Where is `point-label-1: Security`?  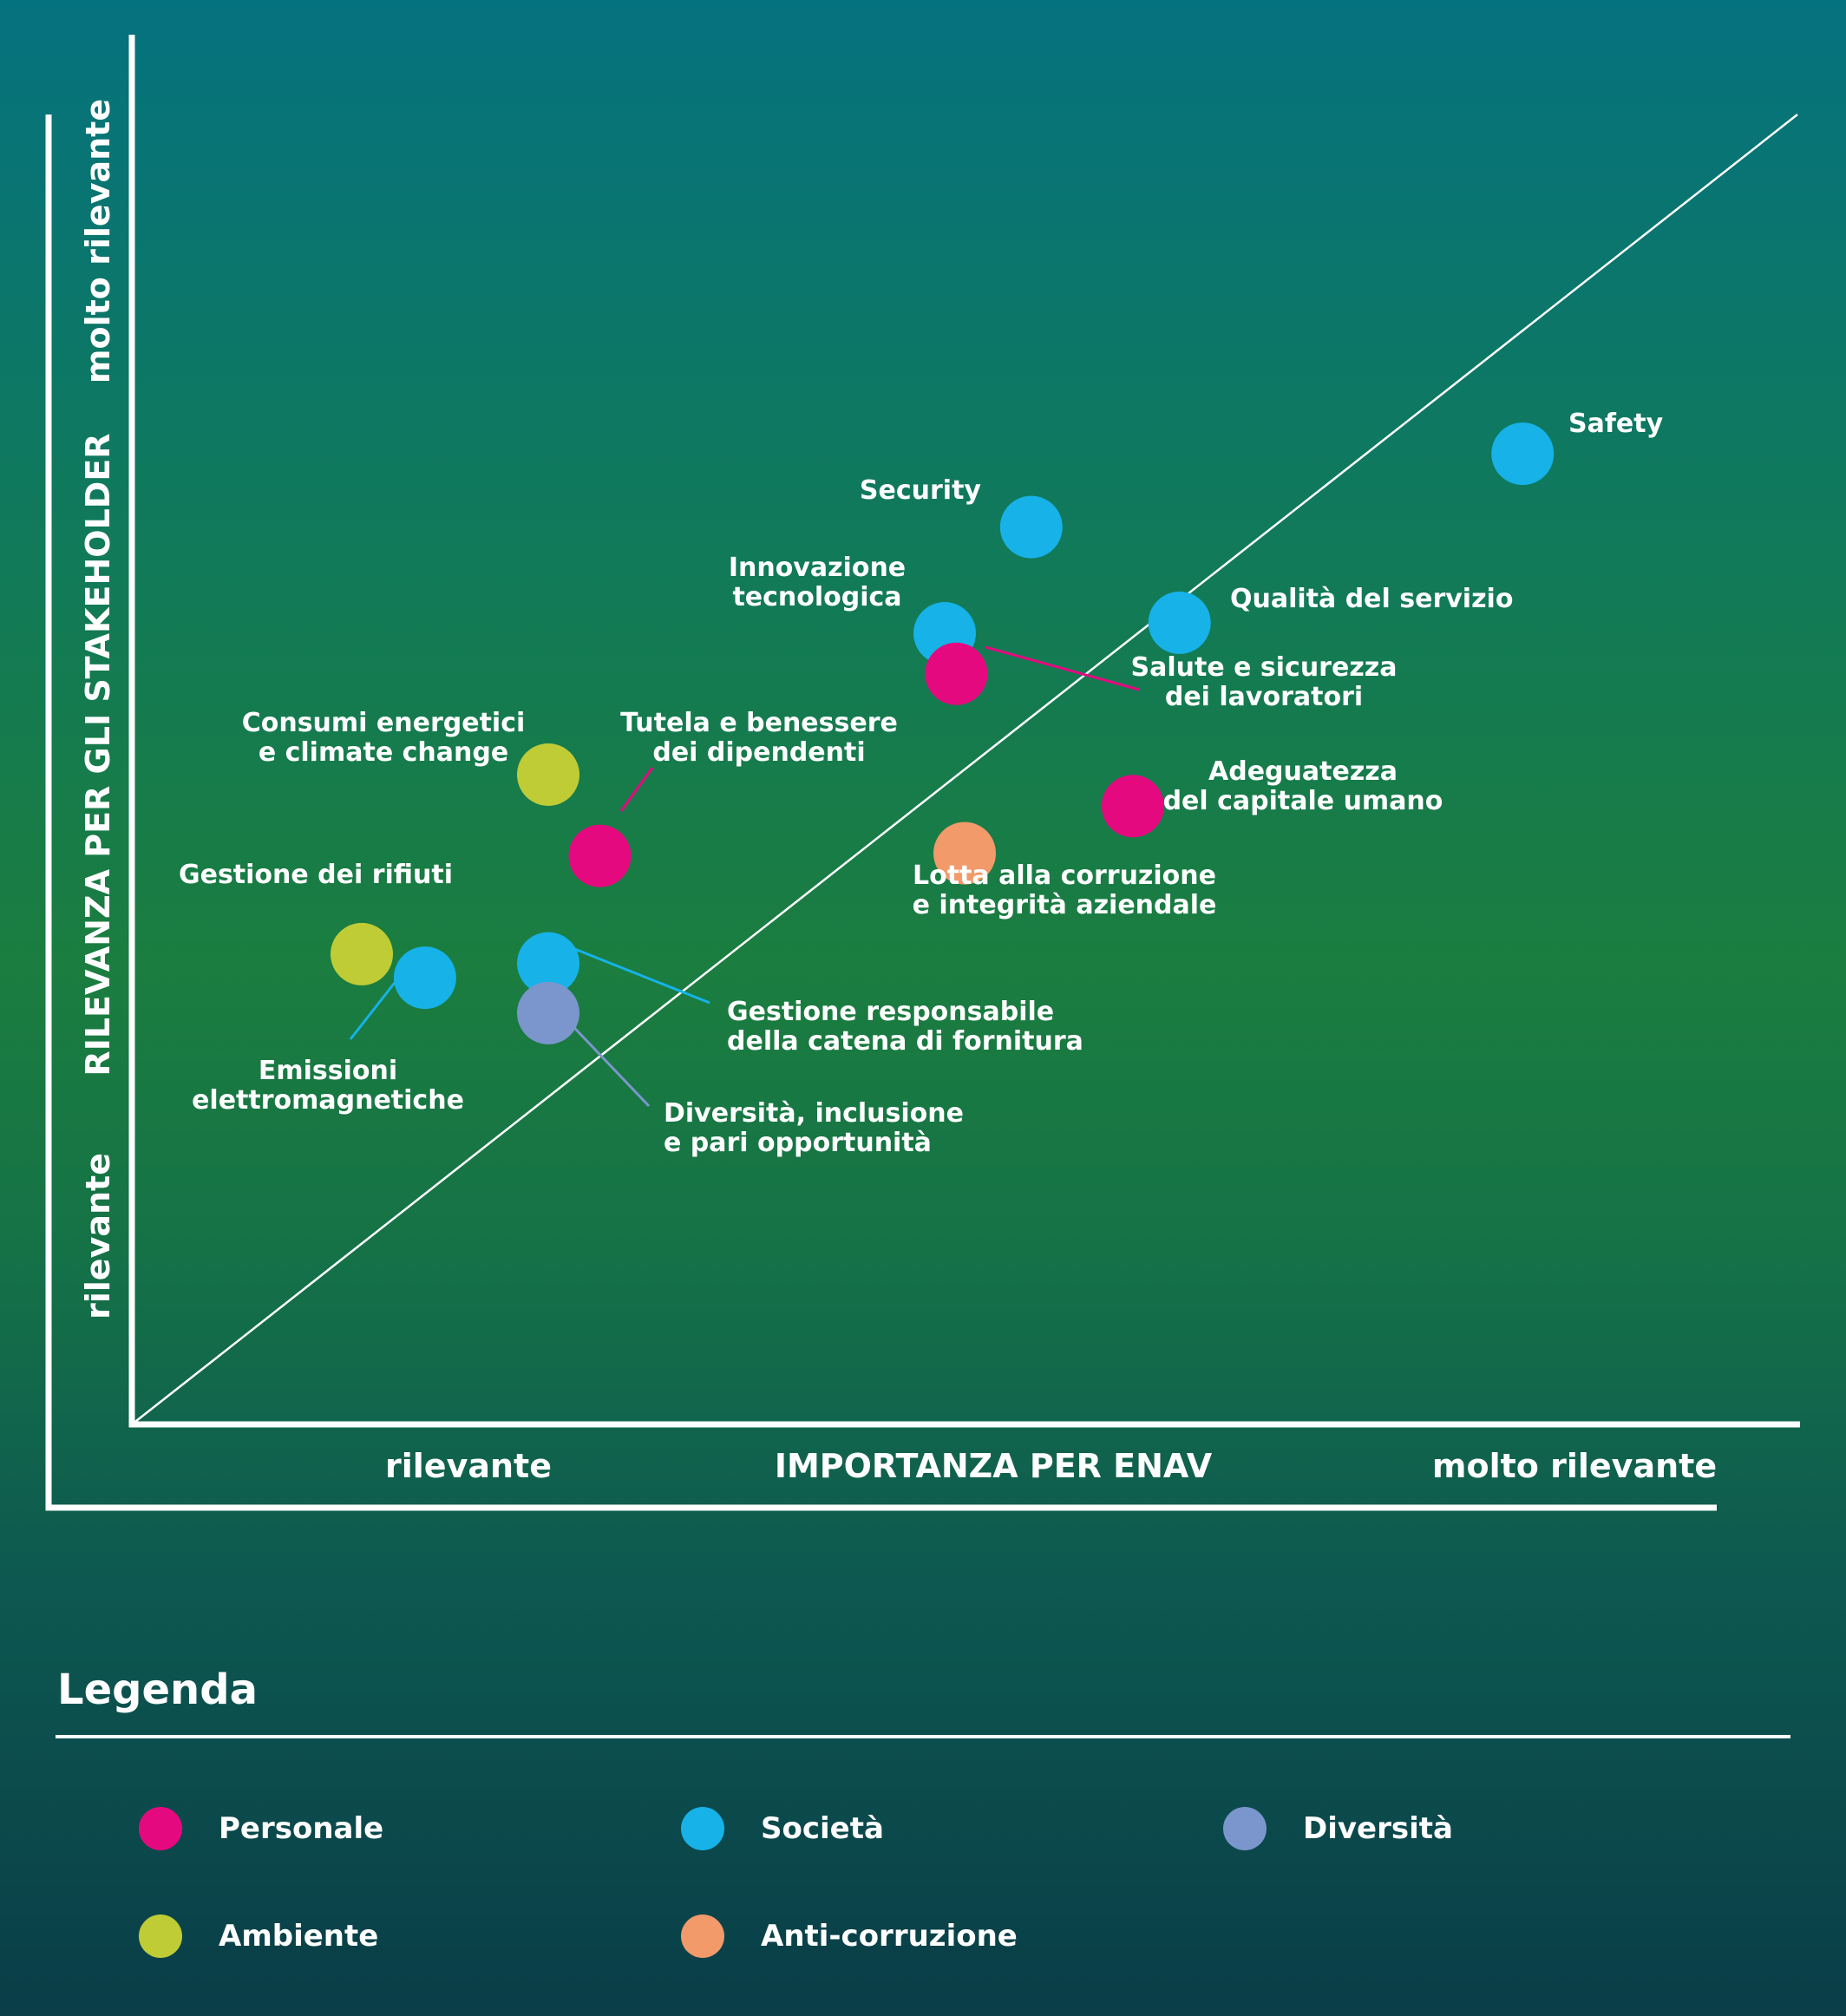 point-label-1: Security is located at coordinates (921, 490).